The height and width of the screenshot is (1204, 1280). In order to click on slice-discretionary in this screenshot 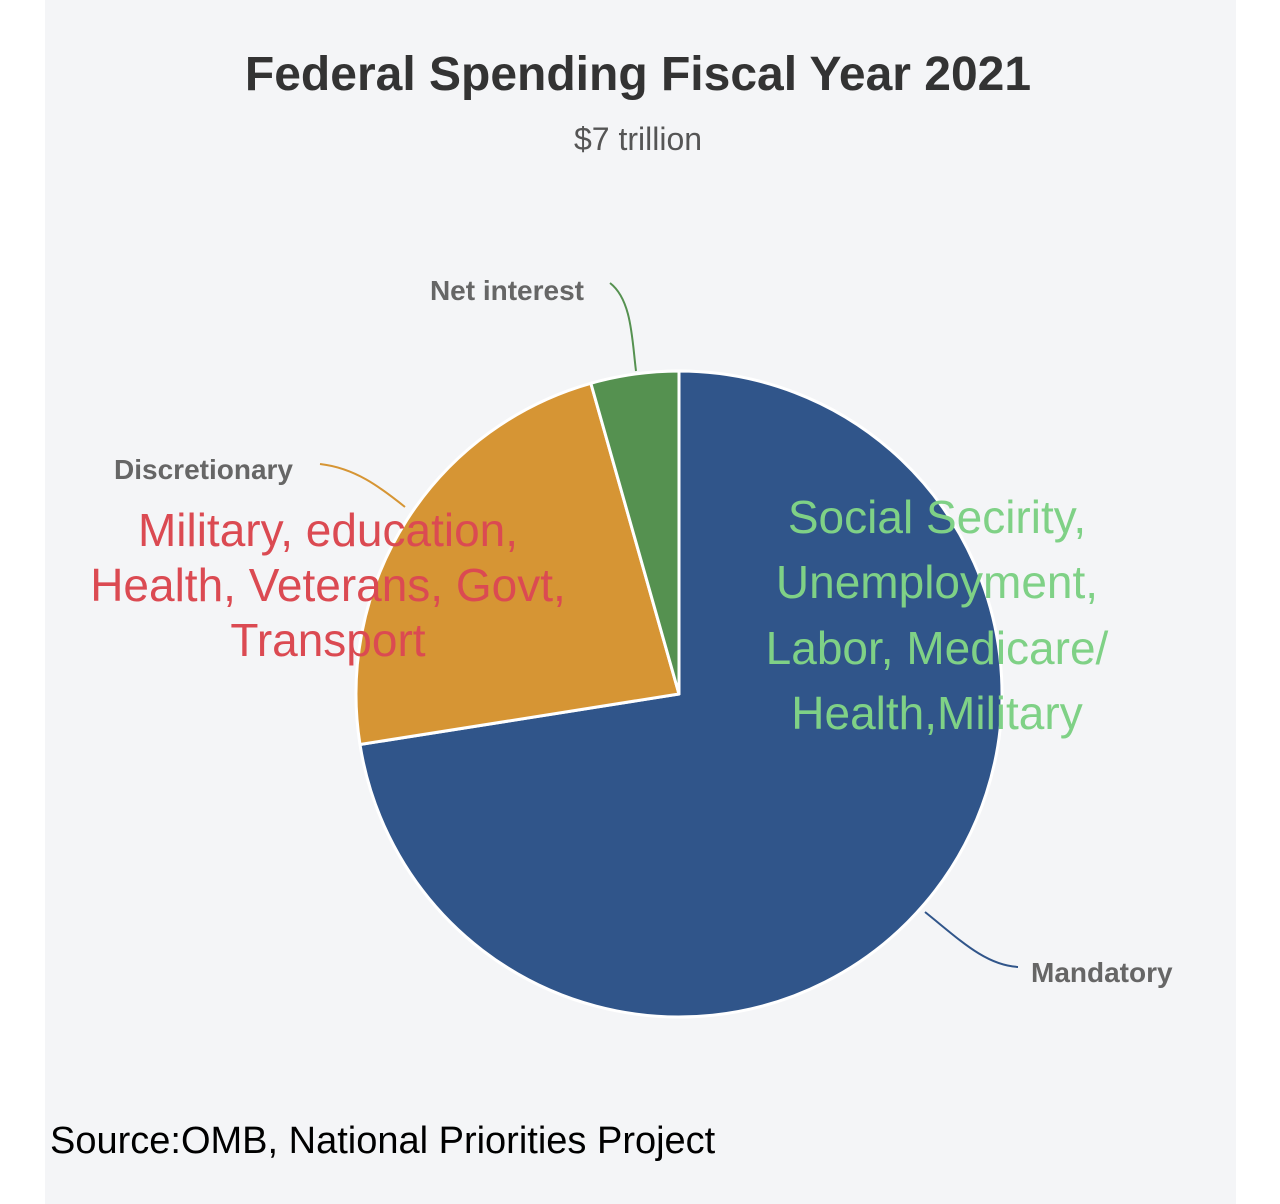, I will do `click(517, 564)`.